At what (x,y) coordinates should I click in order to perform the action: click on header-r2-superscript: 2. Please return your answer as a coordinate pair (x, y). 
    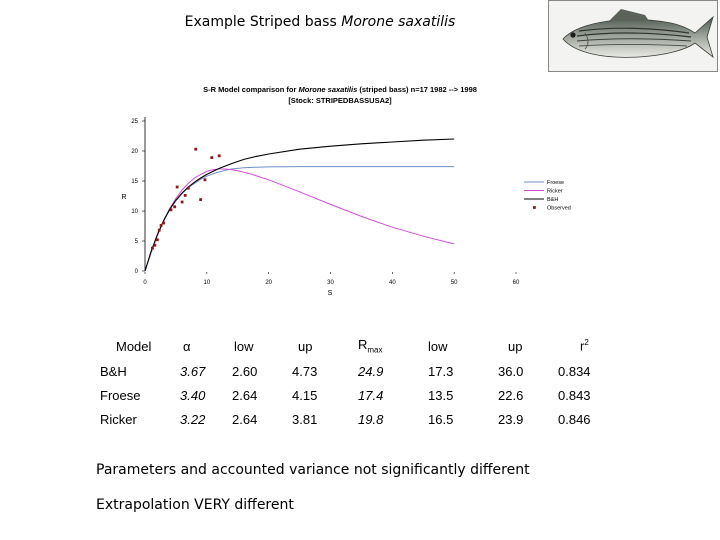
    Looking at the image, I should click on (586, 343).